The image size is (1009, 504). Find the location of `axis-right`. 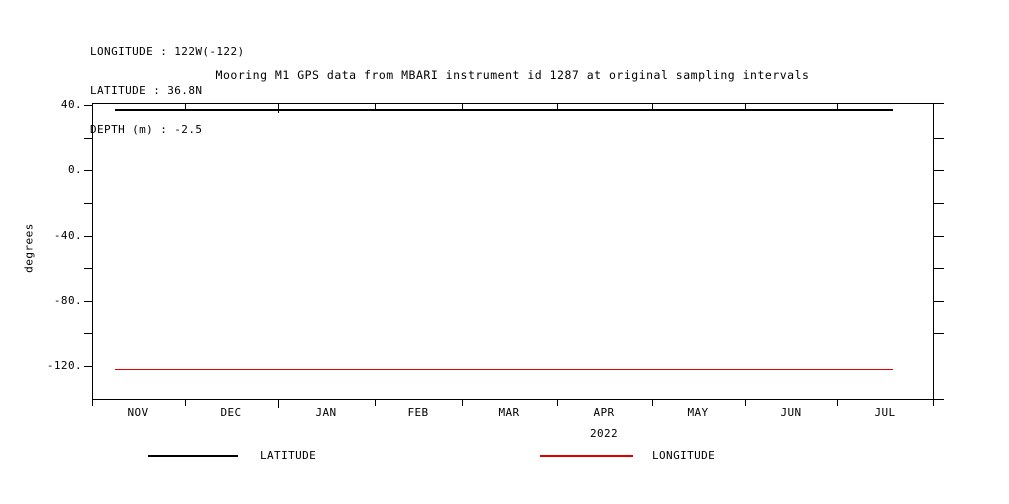

axis-right is located at coordinates (933, 251).